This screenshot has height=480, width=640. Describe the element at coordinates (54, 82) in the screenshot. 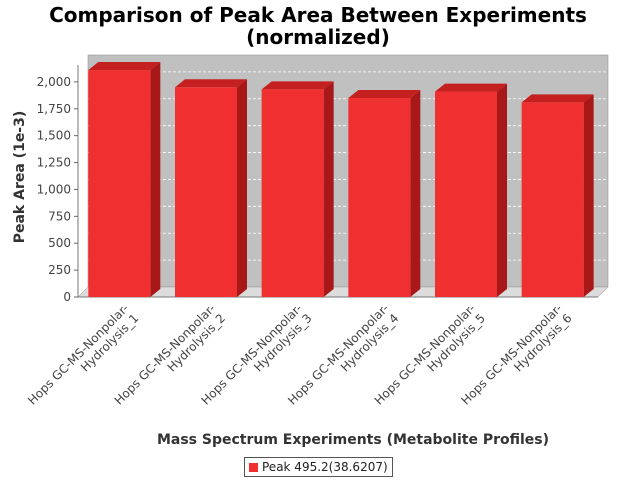

I see `y-tick-label: 2,000` at that location.